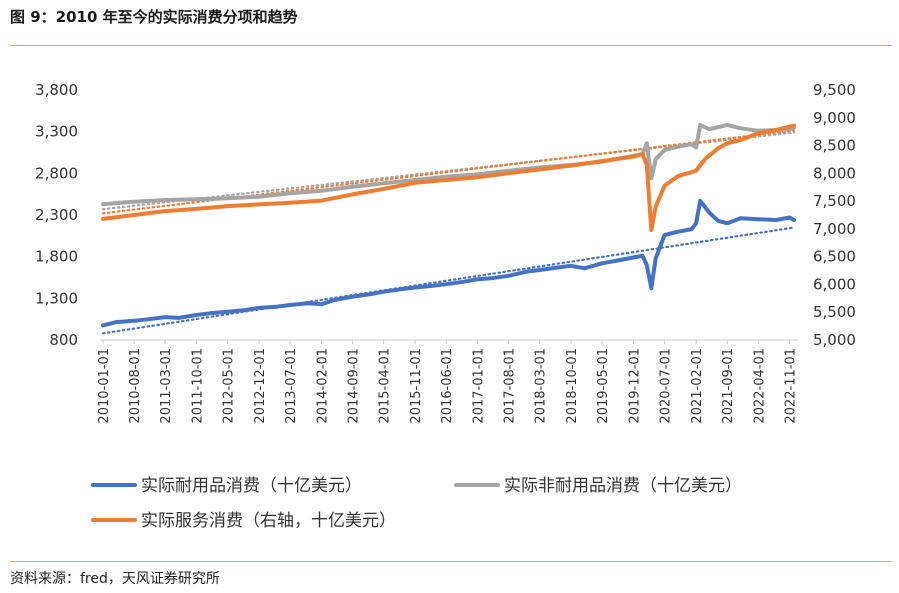 The image size is (899, 593). What do you see at coordinates (834, 284) in the screenshot?
I see `right-axis-tick-label: 6,000` at bounding box center [834, 284].